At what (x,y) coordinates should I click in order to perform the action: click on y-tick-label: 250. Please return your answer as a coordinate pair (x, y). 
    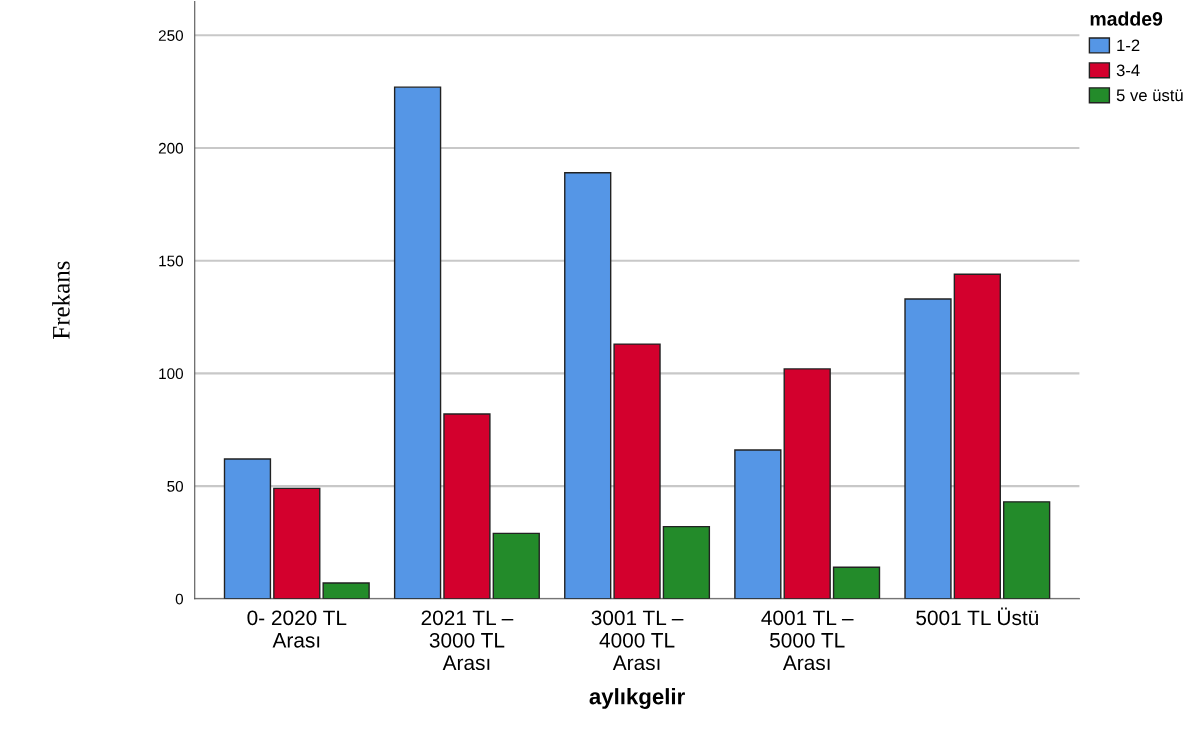
    Looking at the image, I should click on (171, 35).